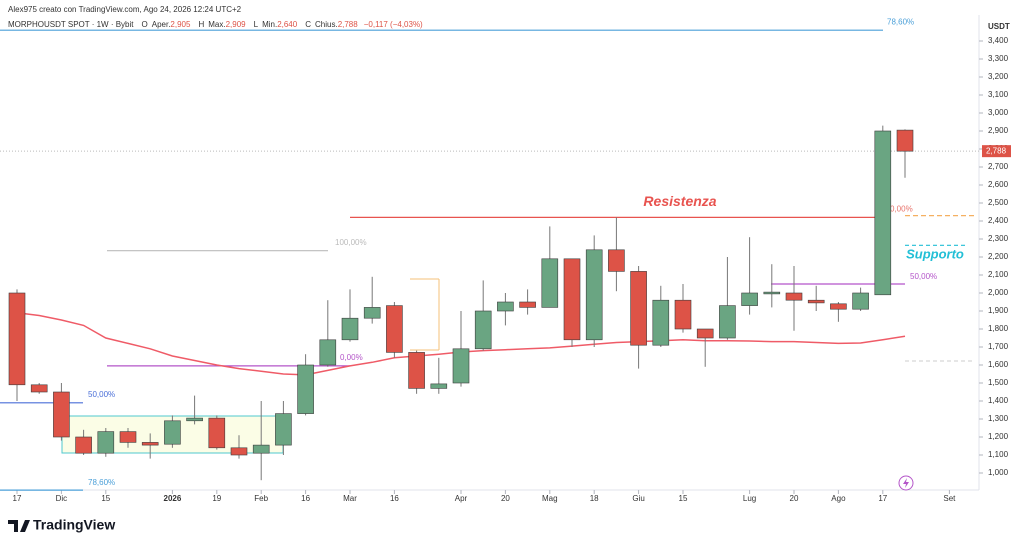 The width and height of the screenshot is (1024, 548). I want to click on annotation: 0,00%, so click(901, 209).